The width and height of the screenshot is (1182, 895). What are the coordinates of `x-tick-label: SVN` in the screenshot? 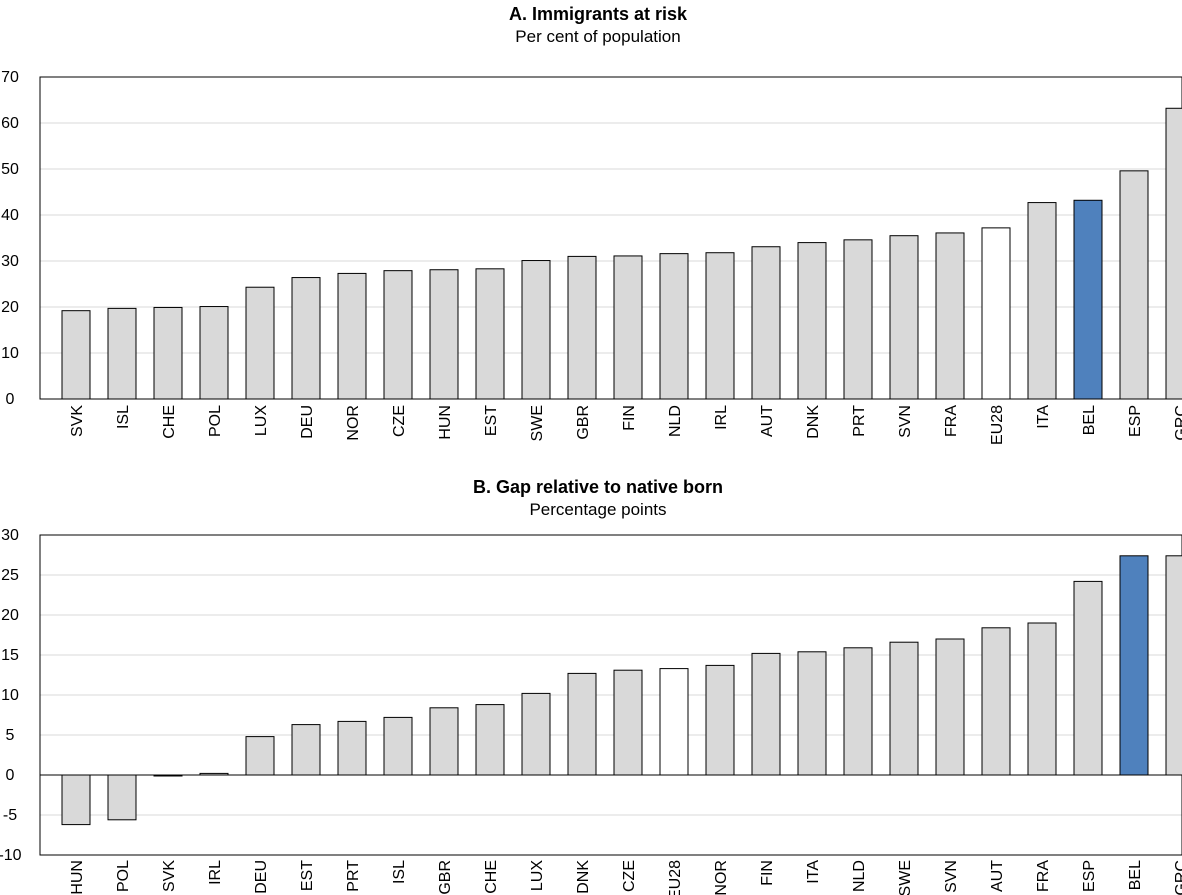 It's located at (951, 876).